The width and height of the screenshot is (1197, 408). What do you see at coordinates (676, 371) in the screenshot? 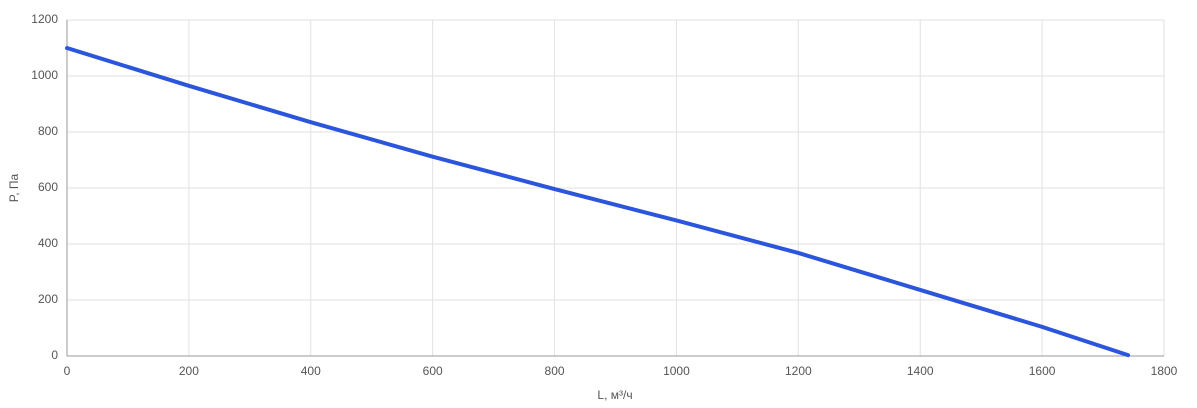
I see `x-tick-label: 1000` at bounding box center [676, 371].